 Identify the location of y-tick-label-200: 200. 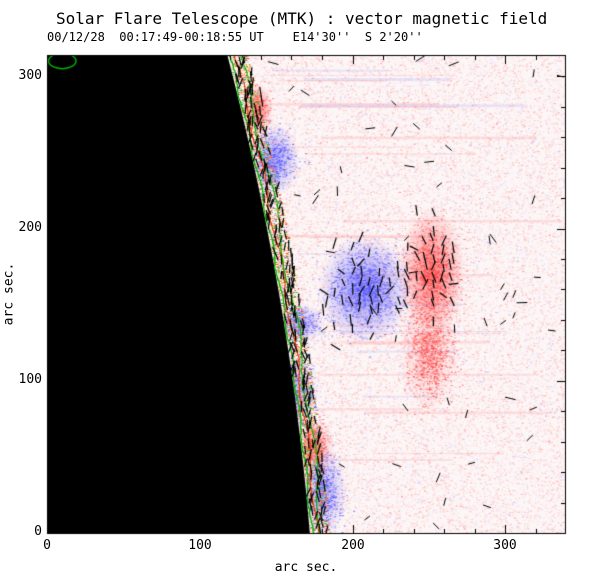
(30, 227).